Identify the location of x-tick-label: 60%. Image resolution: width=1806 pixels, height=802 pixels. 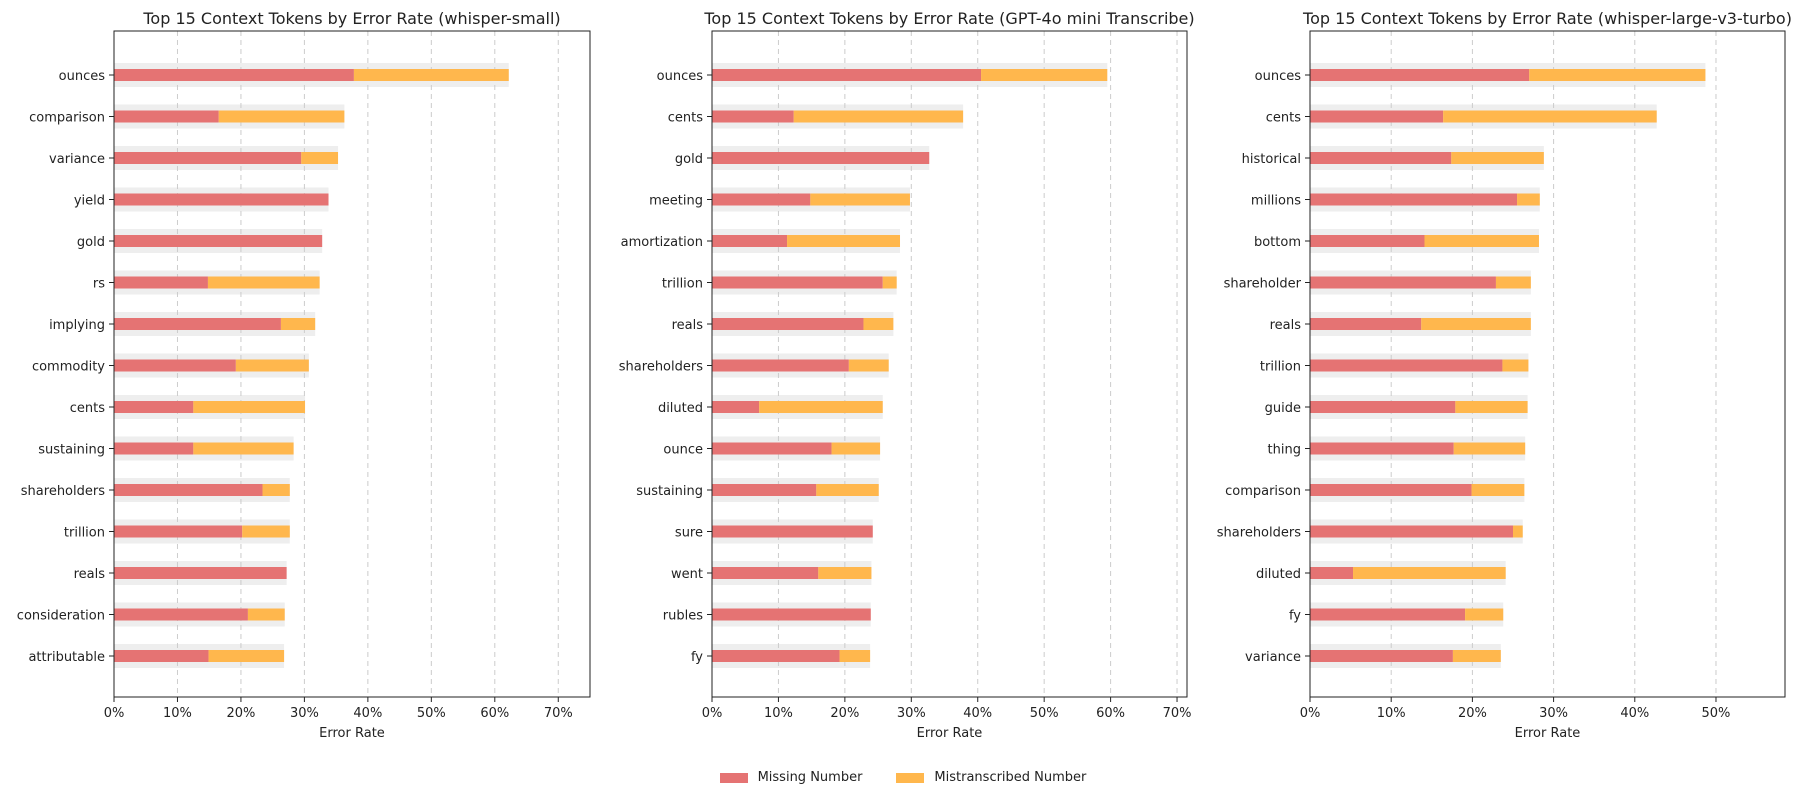
(1110, 713).